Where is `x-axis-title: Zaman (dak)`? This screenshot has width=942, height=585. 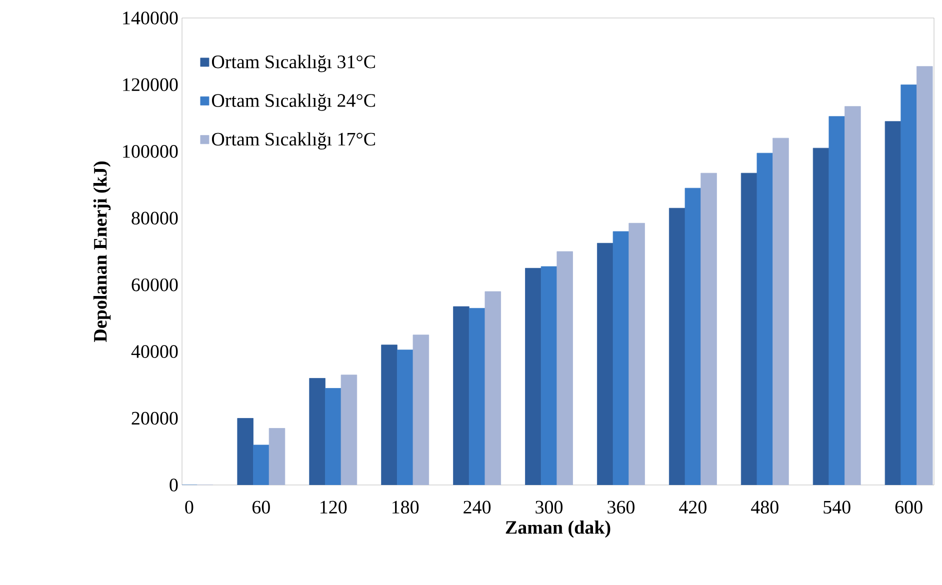 x-axis-title: Zaman (dak) is located at coordinates (558, 529).